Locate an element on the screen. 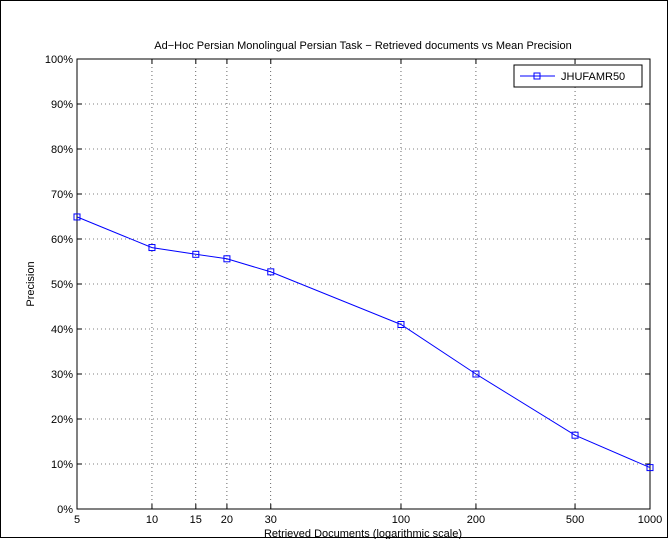 Image resolution: width=668 pixels, height=544 pixels. x-axis-label: Retrieved Documents (logarithmic scale) is located at coordinates (363, 533).